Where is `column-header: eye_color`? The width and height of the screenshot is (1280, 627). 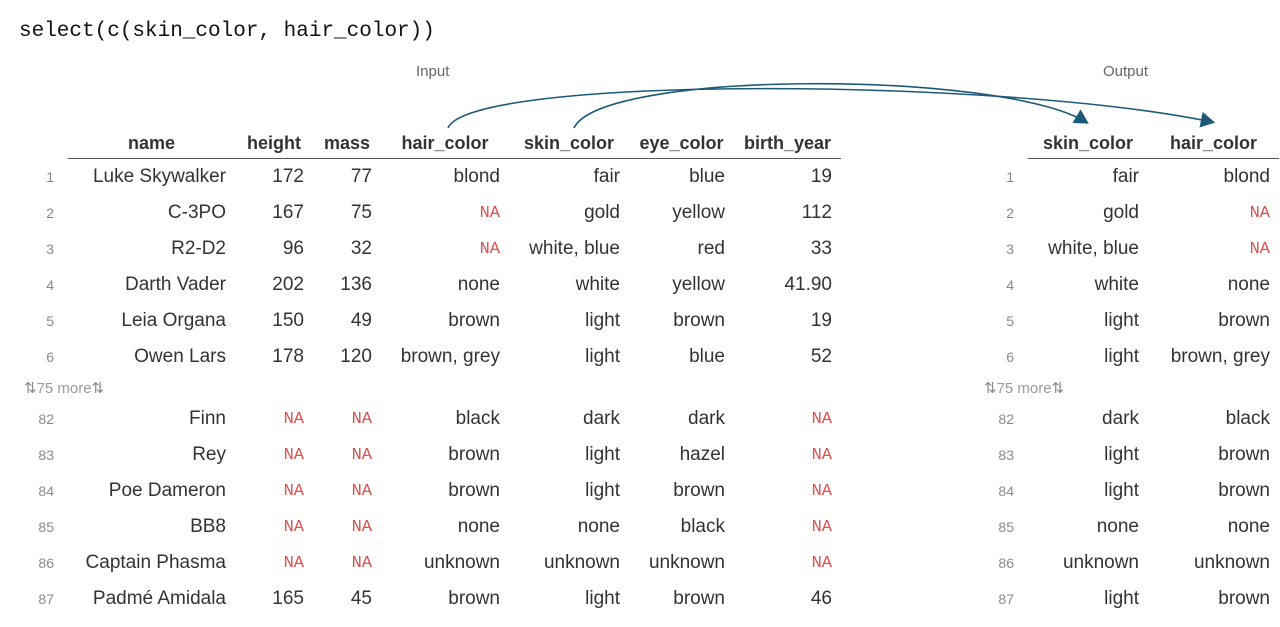
column-header: eye_color is located at coordinates (681, 143).